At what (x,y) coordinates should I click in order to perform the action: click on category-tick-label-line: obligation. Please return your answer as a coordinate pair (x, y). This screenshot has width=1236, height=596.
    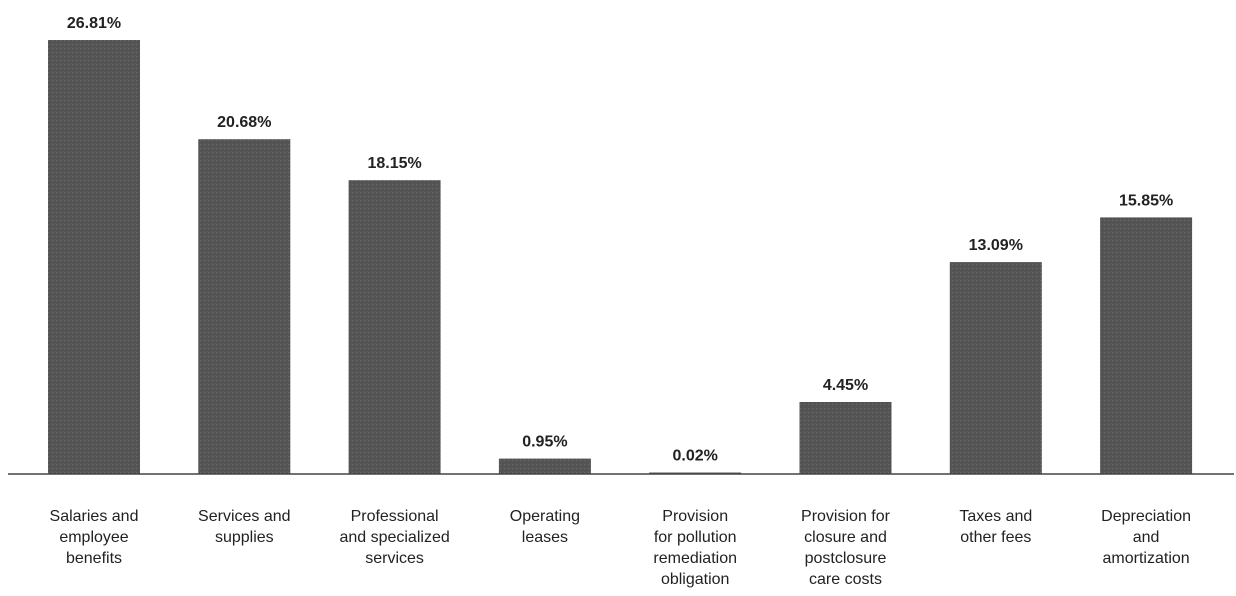
    Looking at the image, I should click on (695, 579).